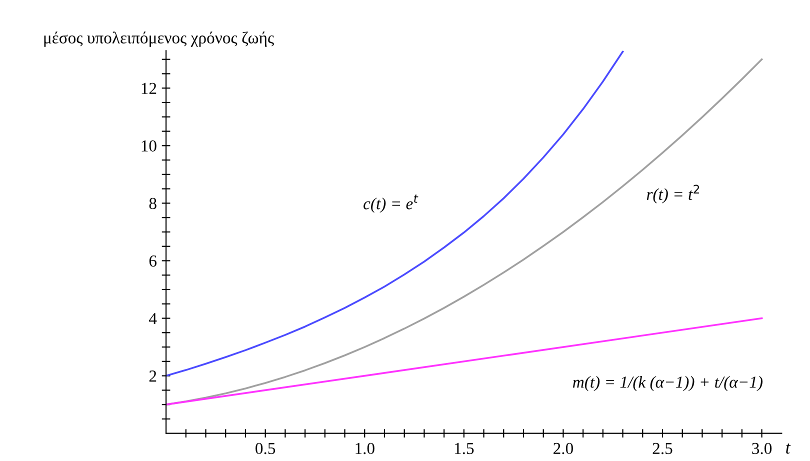 The height and width of the screenshot is (461, 810). I want to click on x-tick-label: 2.0, so click(563, 448).